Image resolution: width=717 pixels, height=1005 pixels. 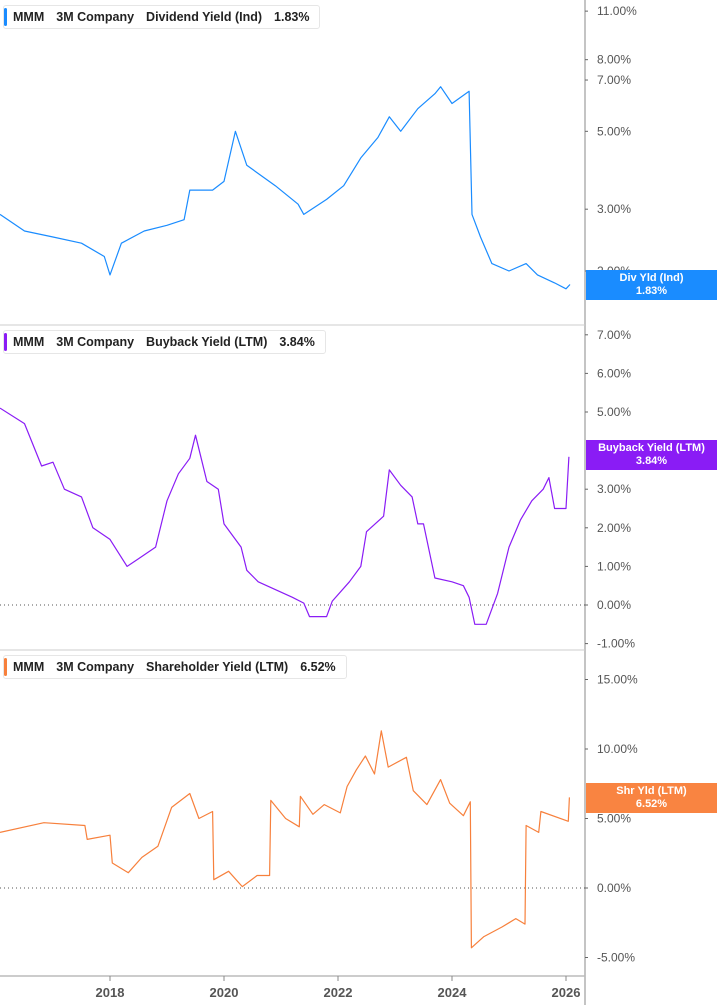 What do you see at coordinates (651, 461) in the screenshot?
I see `badge-value: 3.84%` at bounding box center [651, 461].